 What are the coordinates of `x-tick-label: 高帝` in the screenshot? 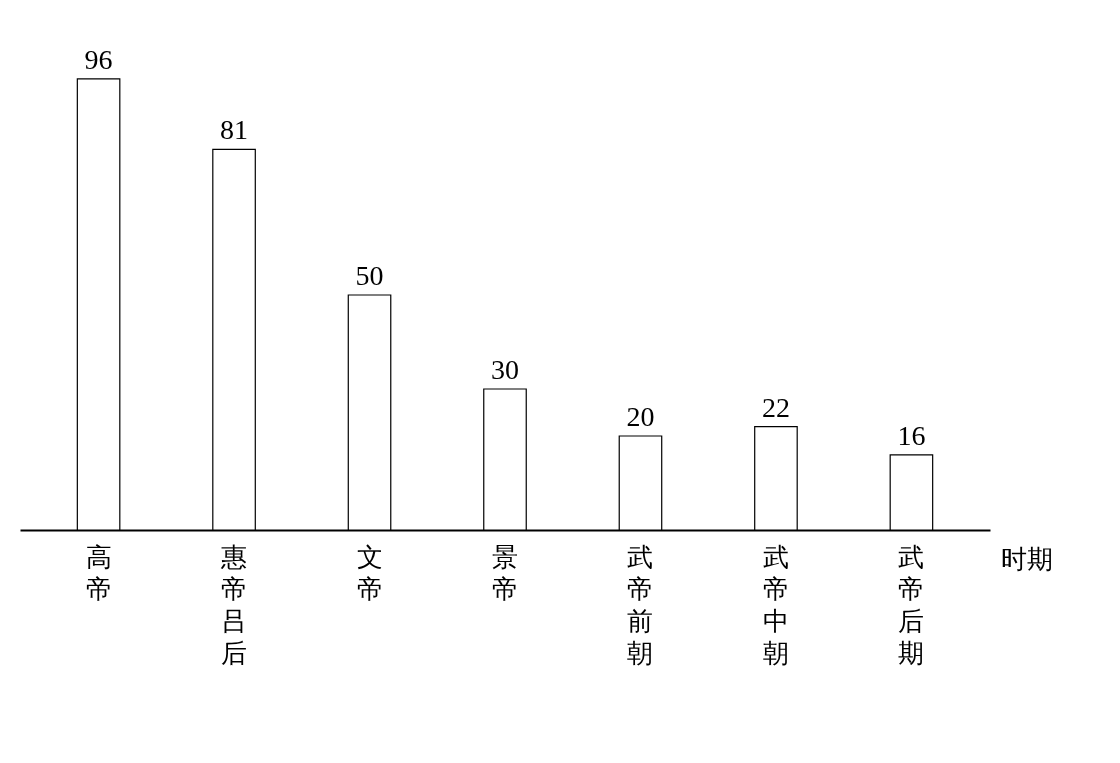 It's located at (98, 573).